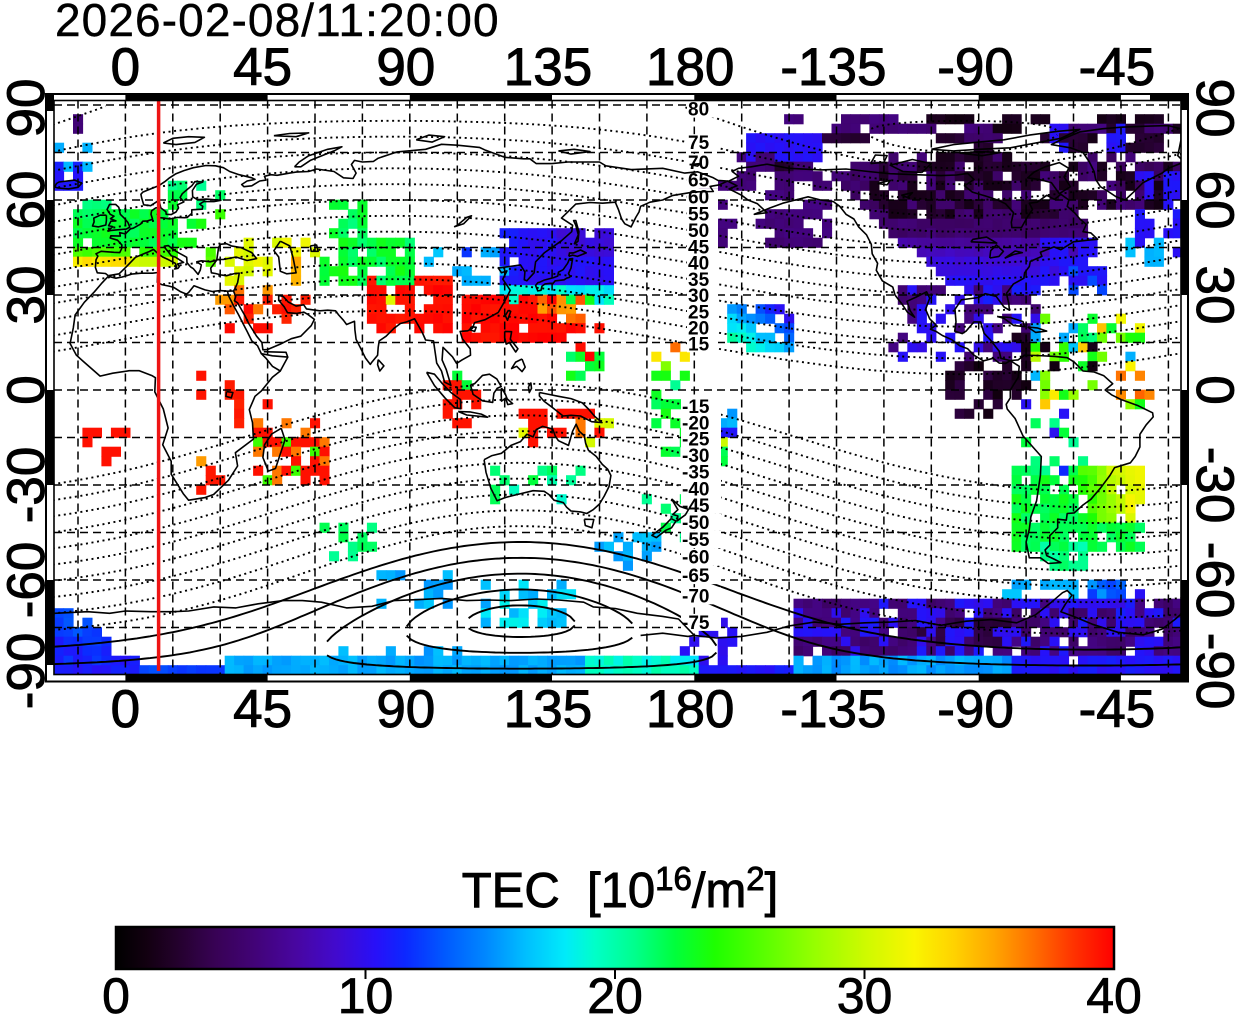 The height and width of the screenshot is (1026, 1235). Describe the element at coordinates (695, 423) in the screenshot. I see `svg-text: -20` at that location.